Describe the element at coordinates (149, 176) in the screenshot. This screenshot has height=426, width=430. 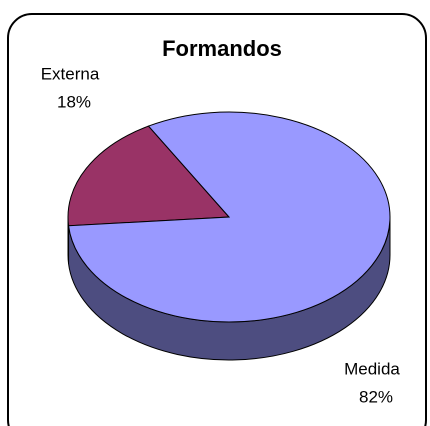
I see `pie-slice` at that location.